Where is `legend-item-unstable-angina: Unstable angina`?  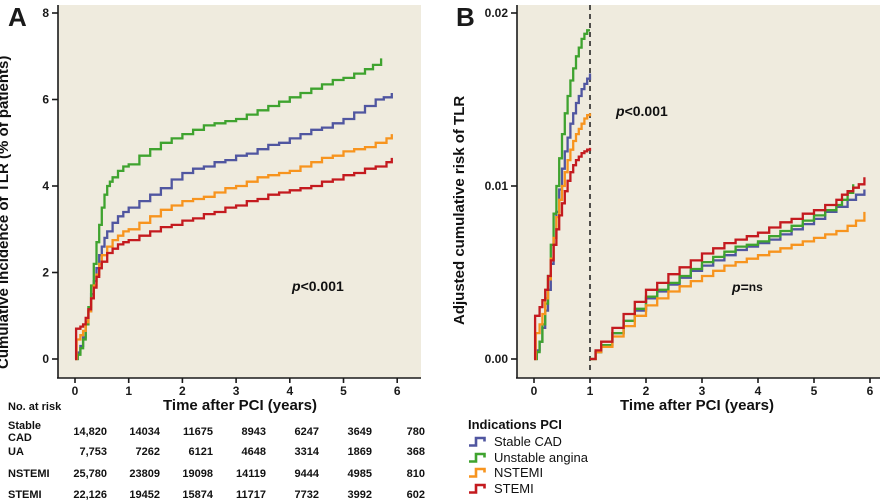 legend-item-unstable-angina: Unstable angina is located at coordinates (528, 458).